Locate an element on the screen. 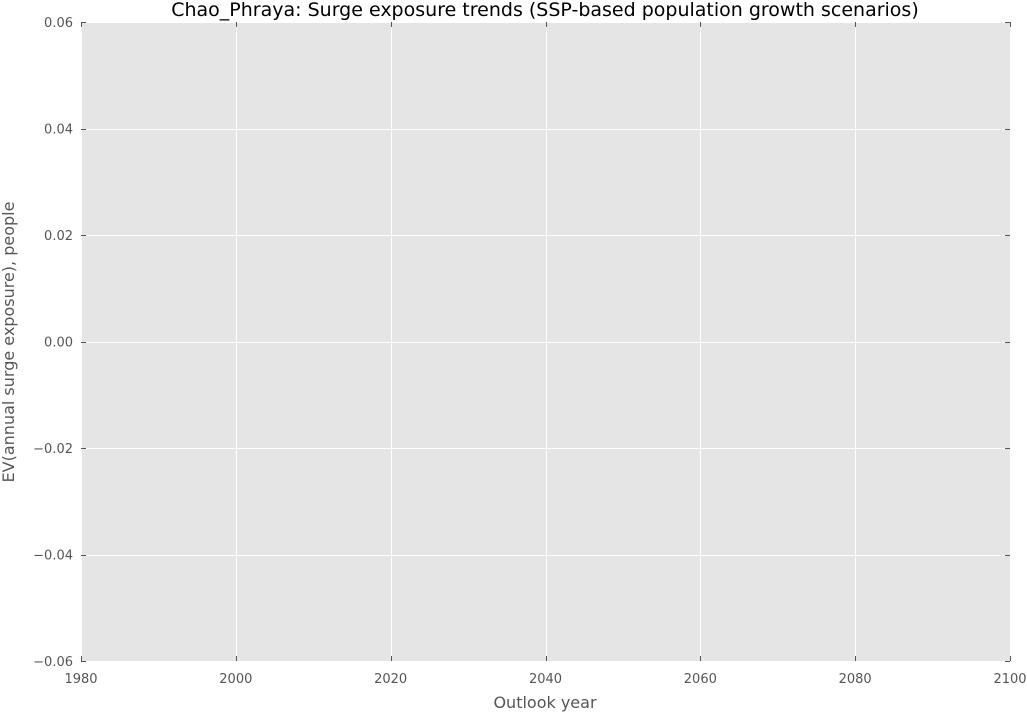 Image resolution: width=1027 pixels, height=712 pixels. y-tick-label: 0.00 is located at coordinates (58, 343).